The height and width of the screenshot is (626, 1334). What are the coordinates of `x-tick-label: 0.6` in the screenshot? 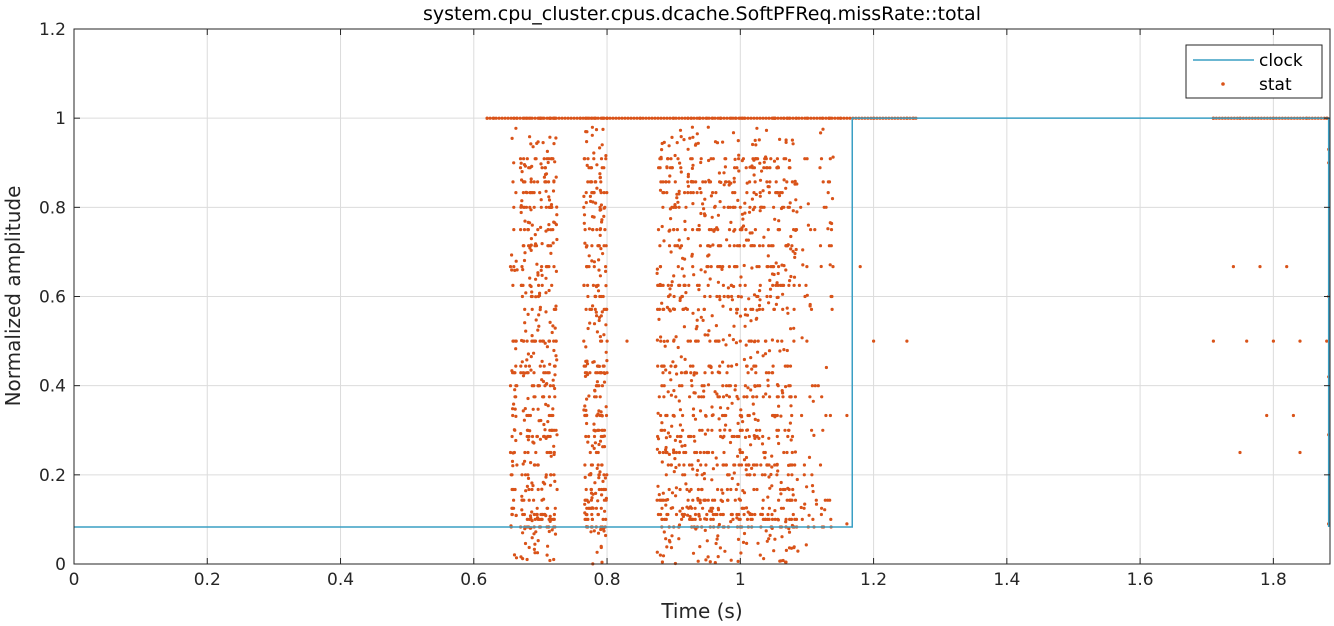 It's located at (473, 580).